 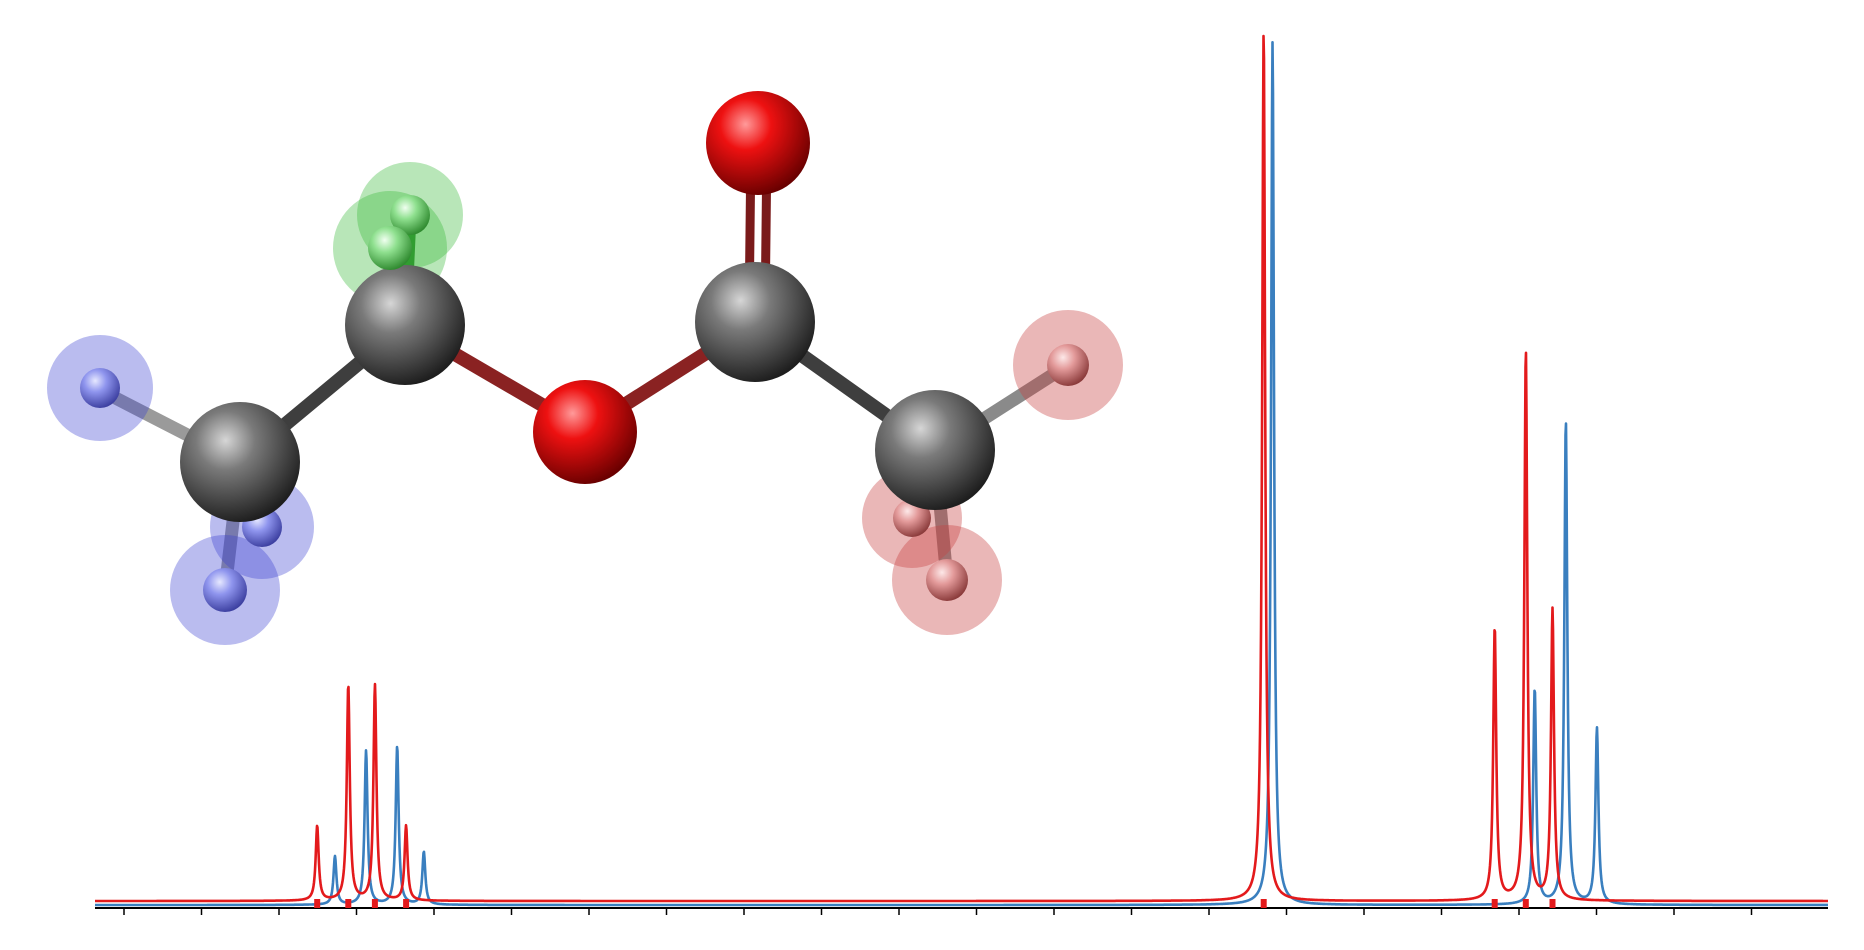 What do you see at coordinates (100, 388) in the screenshot?
I see `hydrogen-atom-h1` at bounding box center [100, 388].